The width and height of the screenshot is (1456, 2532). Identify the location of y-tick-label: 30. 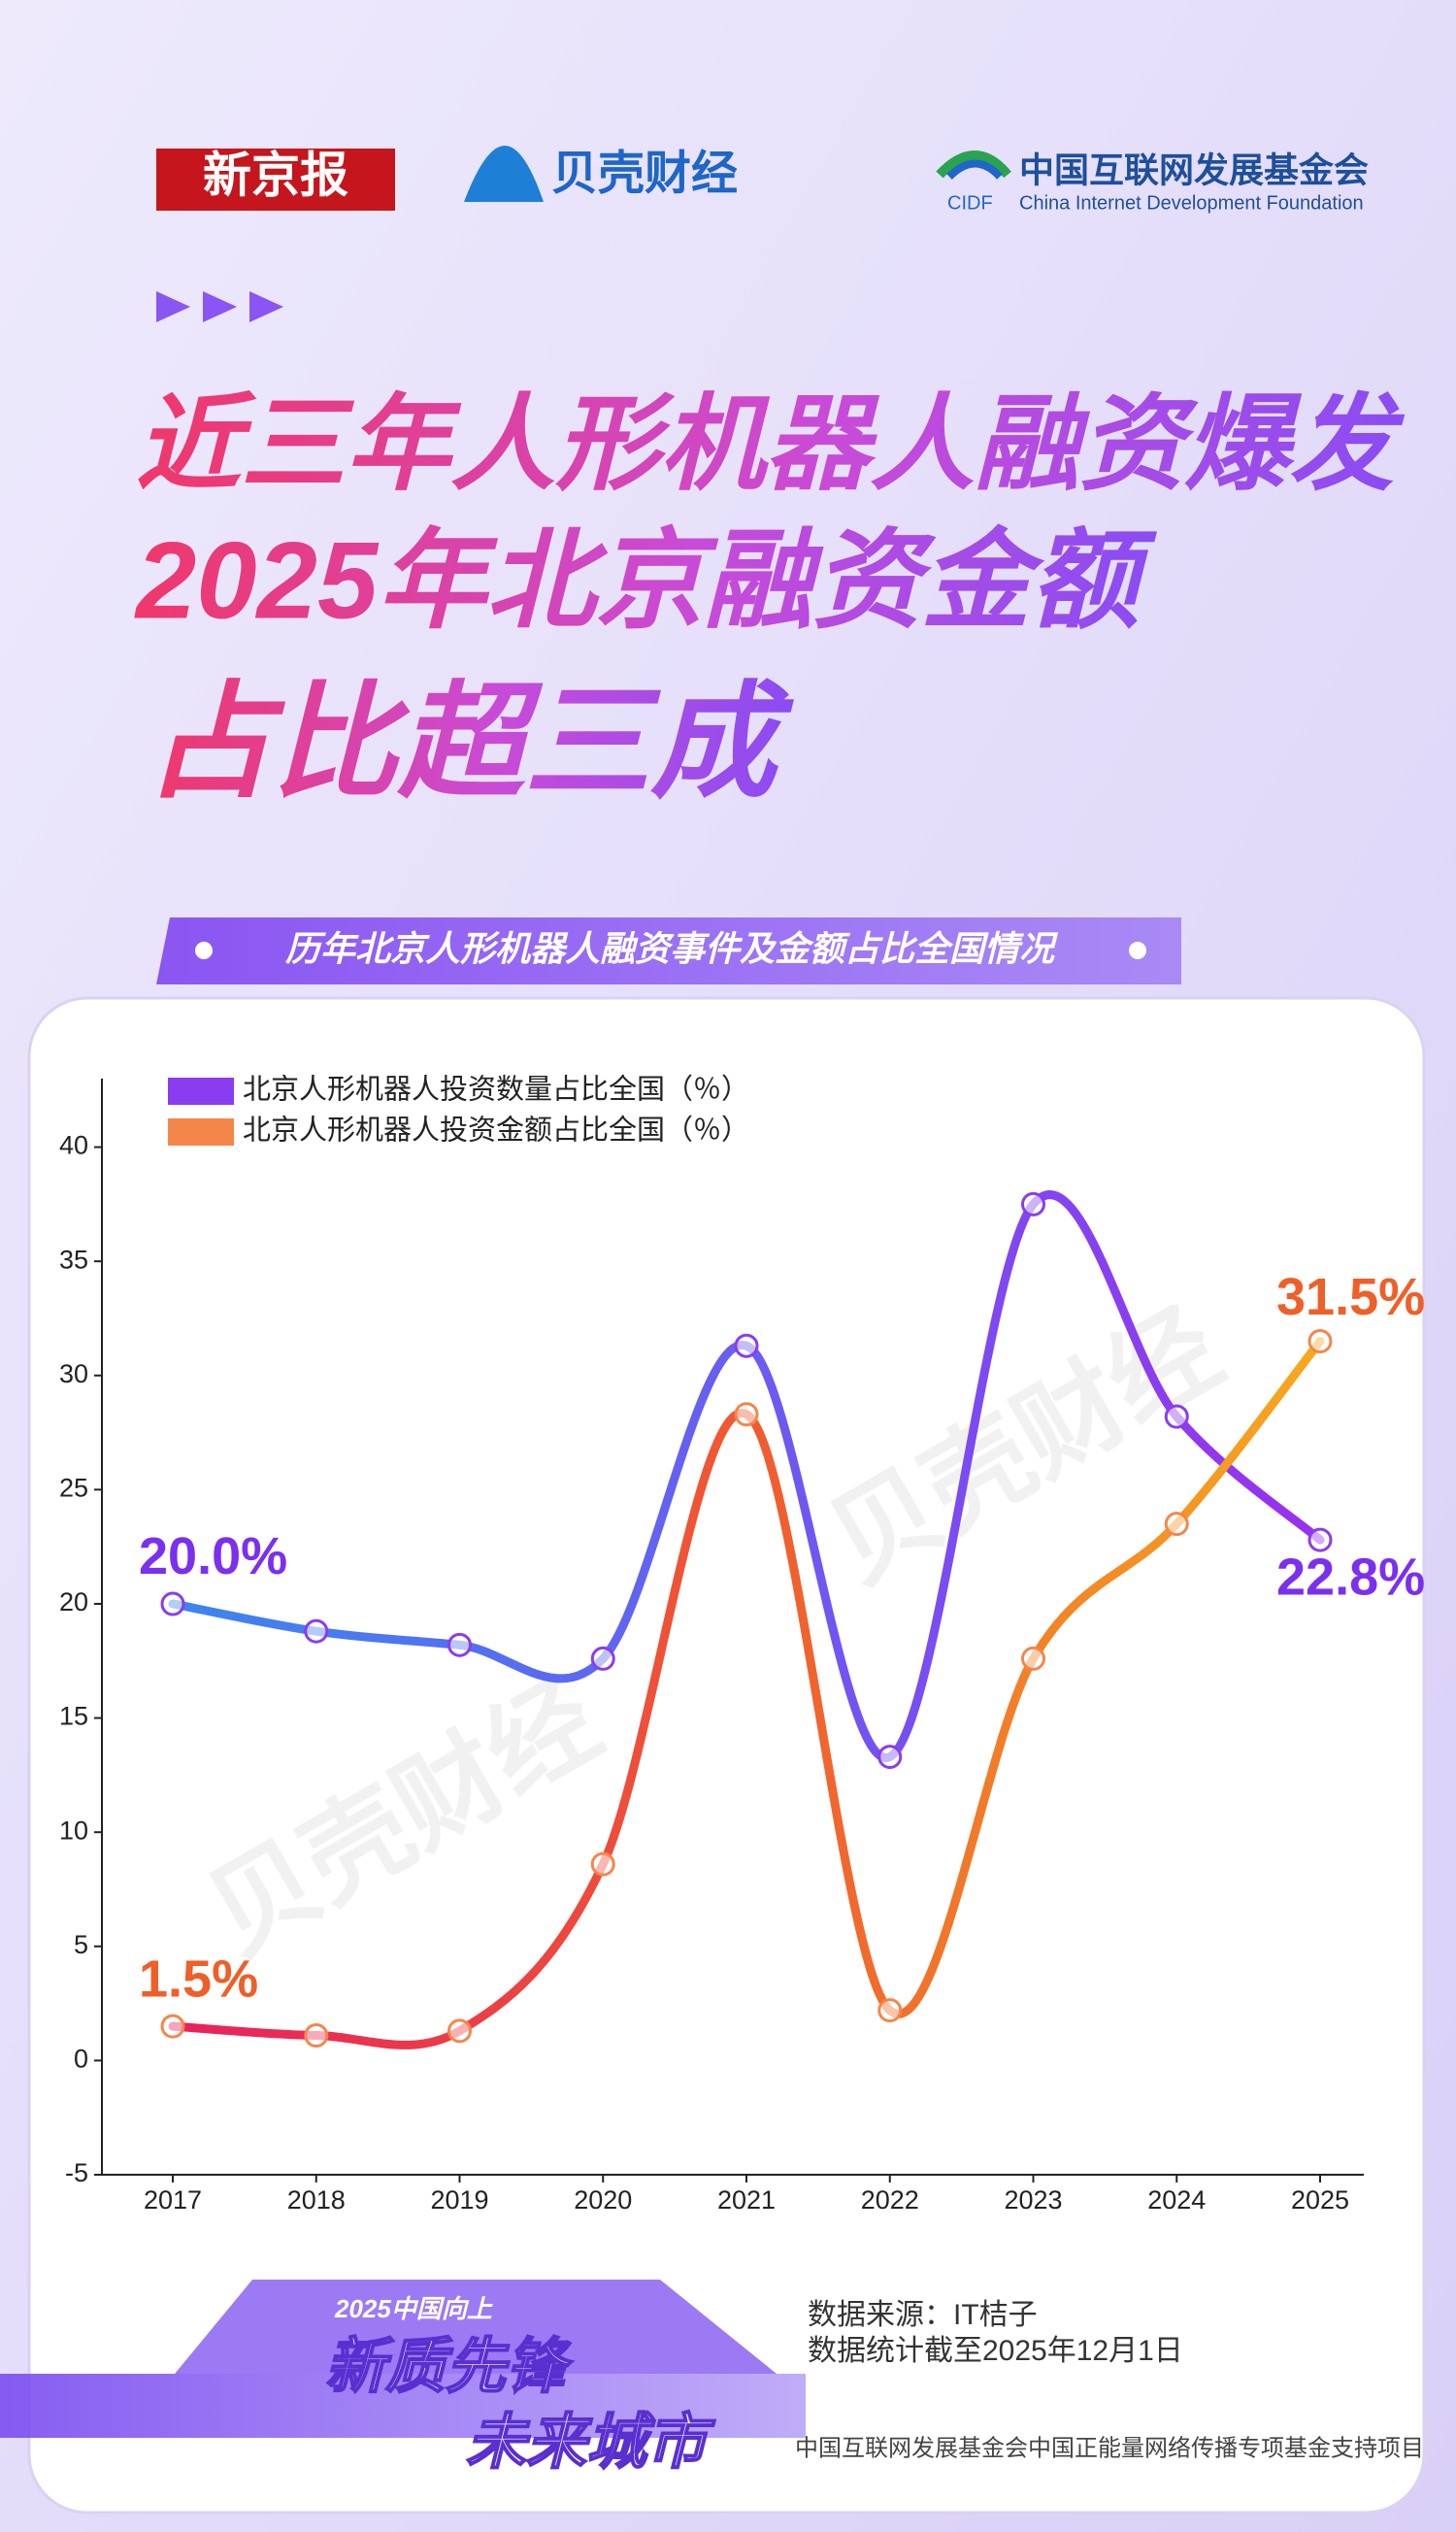
(73, 1373).